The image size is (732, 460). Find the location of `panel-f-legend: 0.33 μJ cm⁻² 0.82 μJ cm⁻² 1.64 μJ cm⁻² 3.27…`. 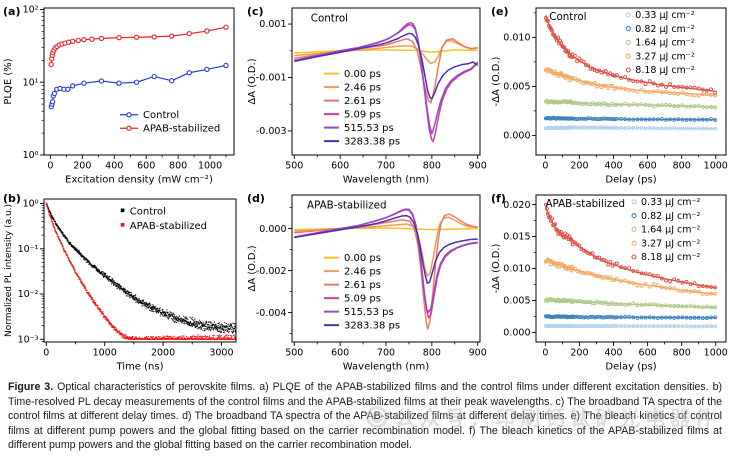

panel-f-legend: 0.33 μJ cm⁻² 0.82 μJ cm⁻² 1.64 μJ cm⁻² 3.27… is located at coordinates (666, 230).